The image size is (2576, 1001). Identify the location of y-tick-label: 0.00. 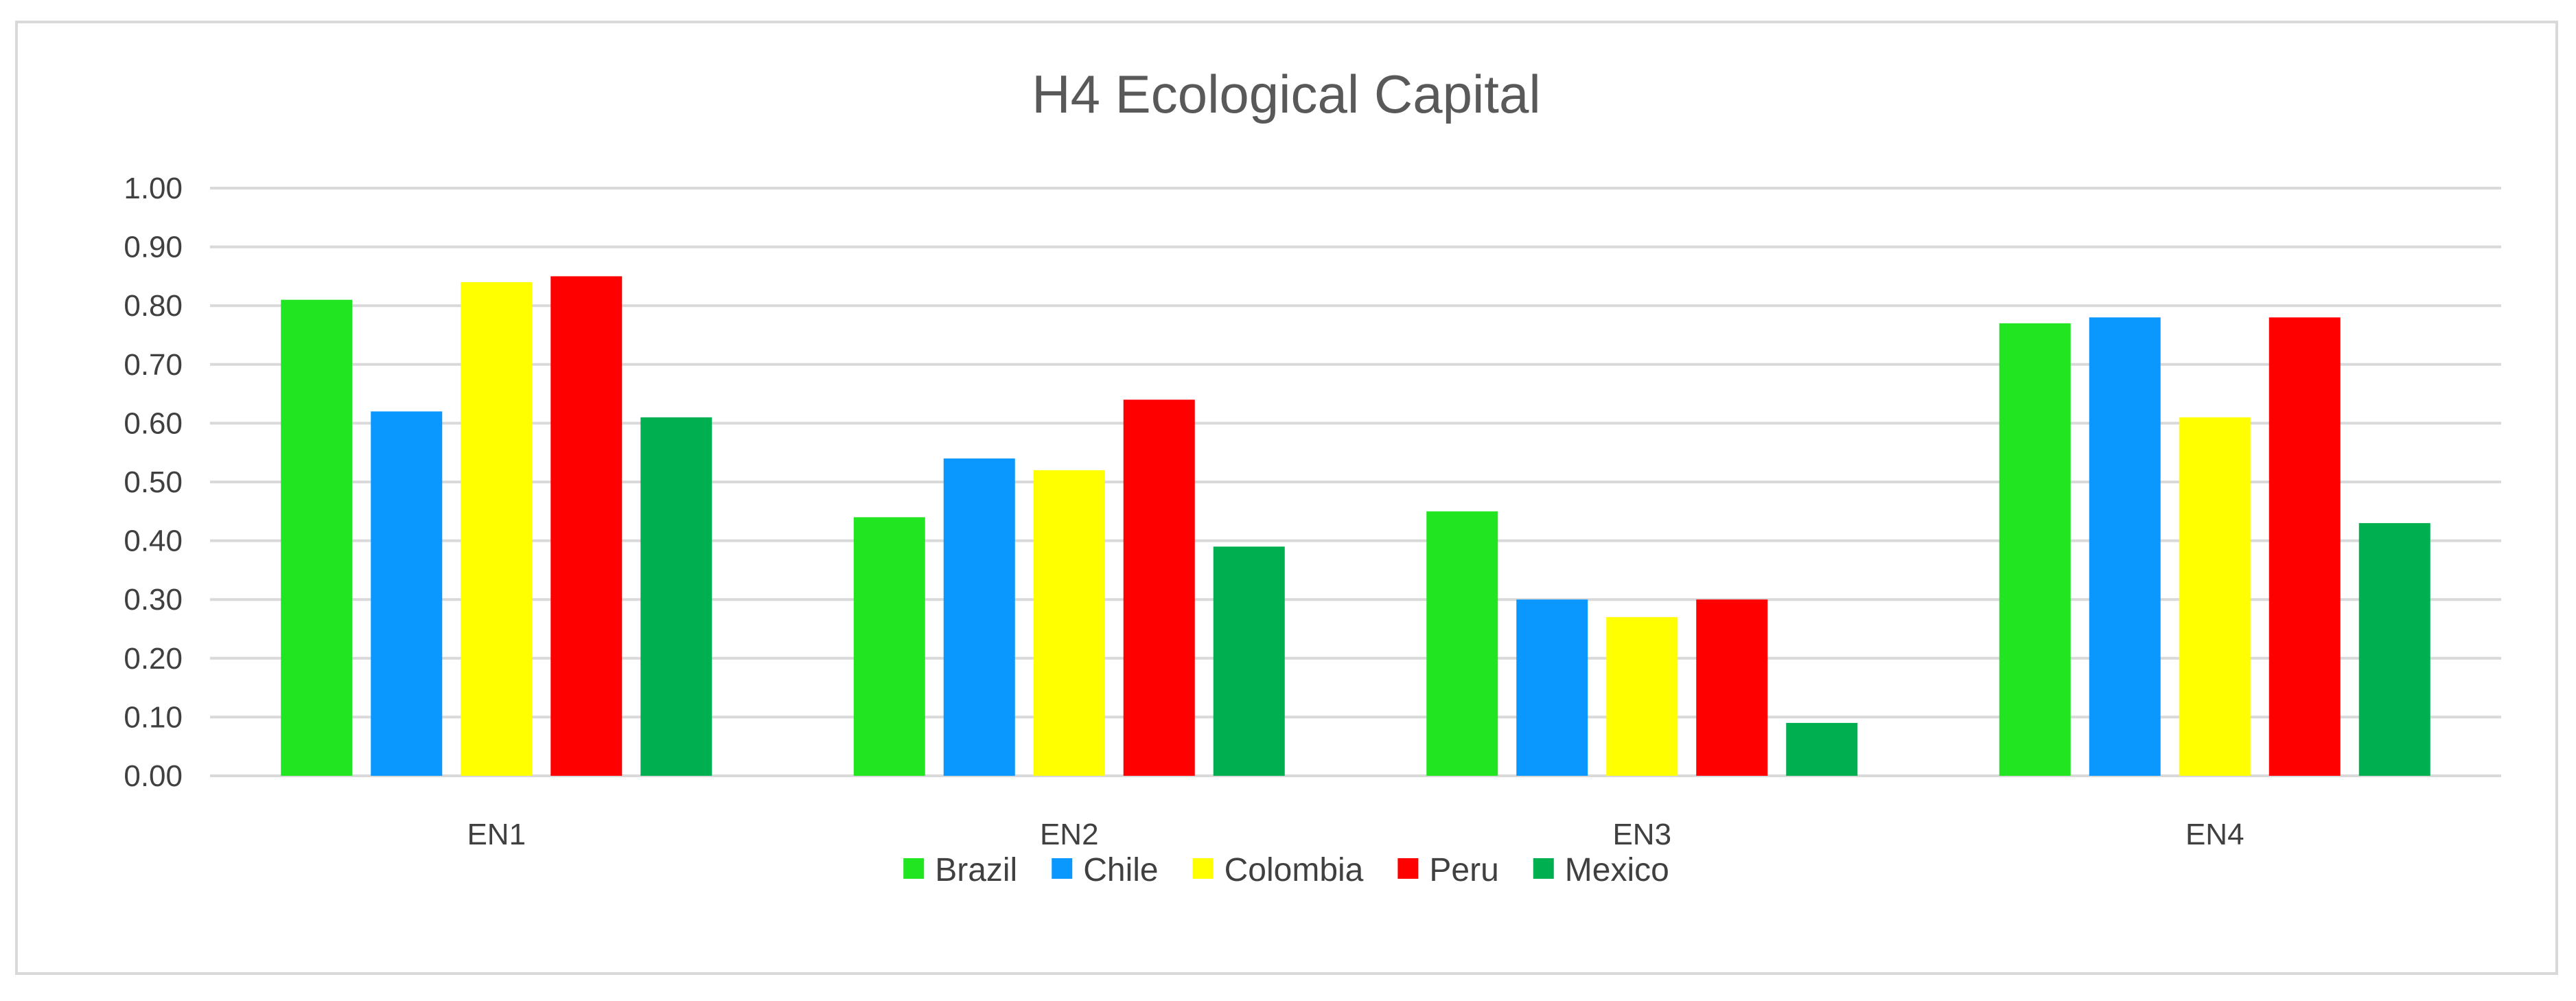
(153, 776).